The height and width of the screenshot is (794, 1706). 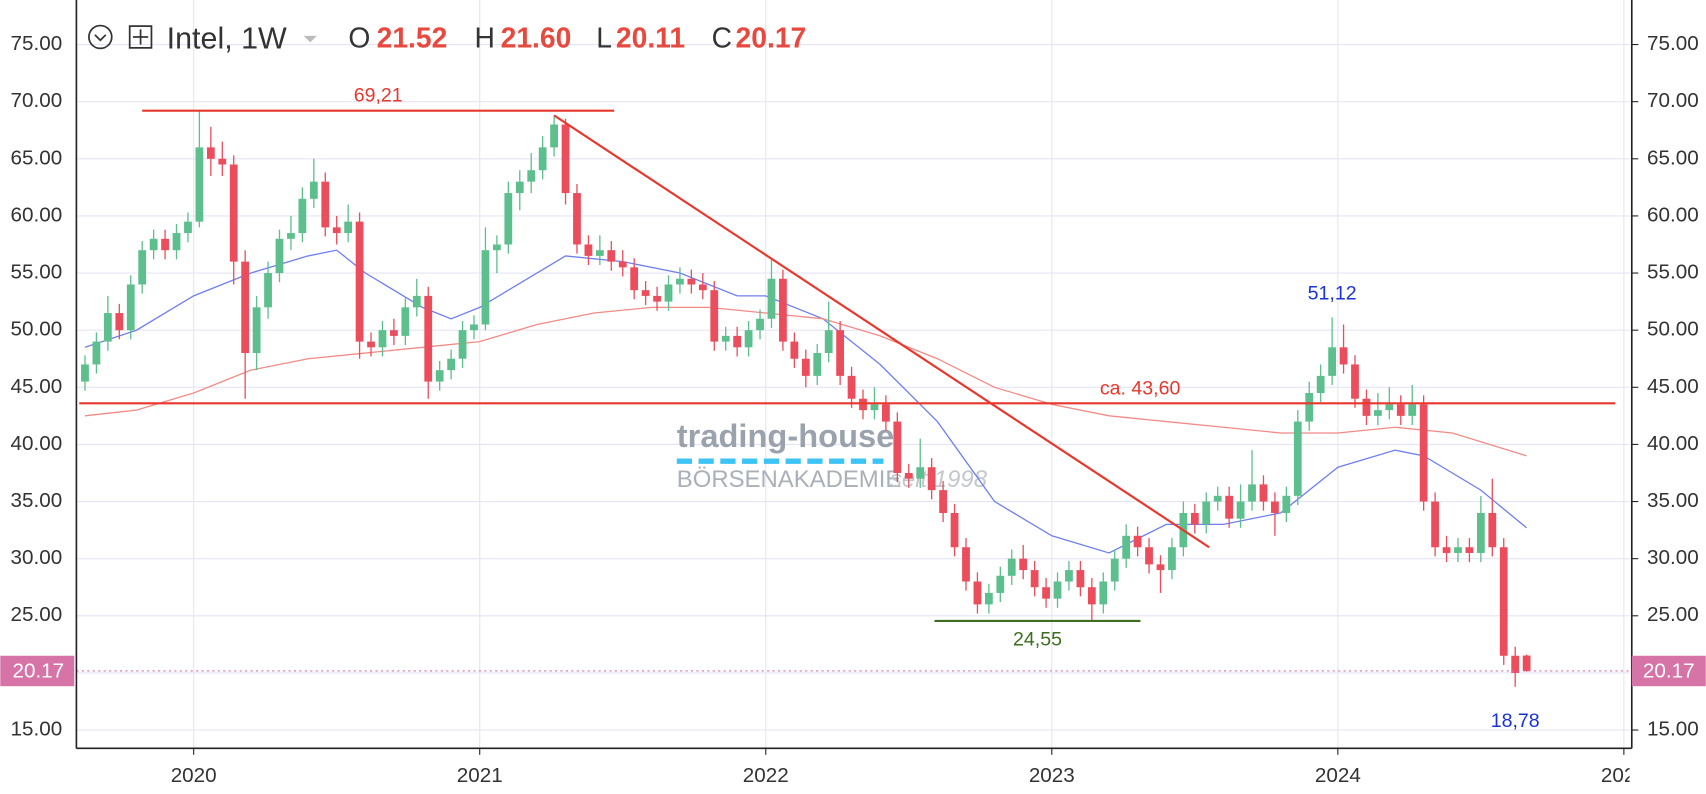 I want to click on x-ticks: 2020 2021 2022 2023 2024 2025, so click(x=909, y=775).